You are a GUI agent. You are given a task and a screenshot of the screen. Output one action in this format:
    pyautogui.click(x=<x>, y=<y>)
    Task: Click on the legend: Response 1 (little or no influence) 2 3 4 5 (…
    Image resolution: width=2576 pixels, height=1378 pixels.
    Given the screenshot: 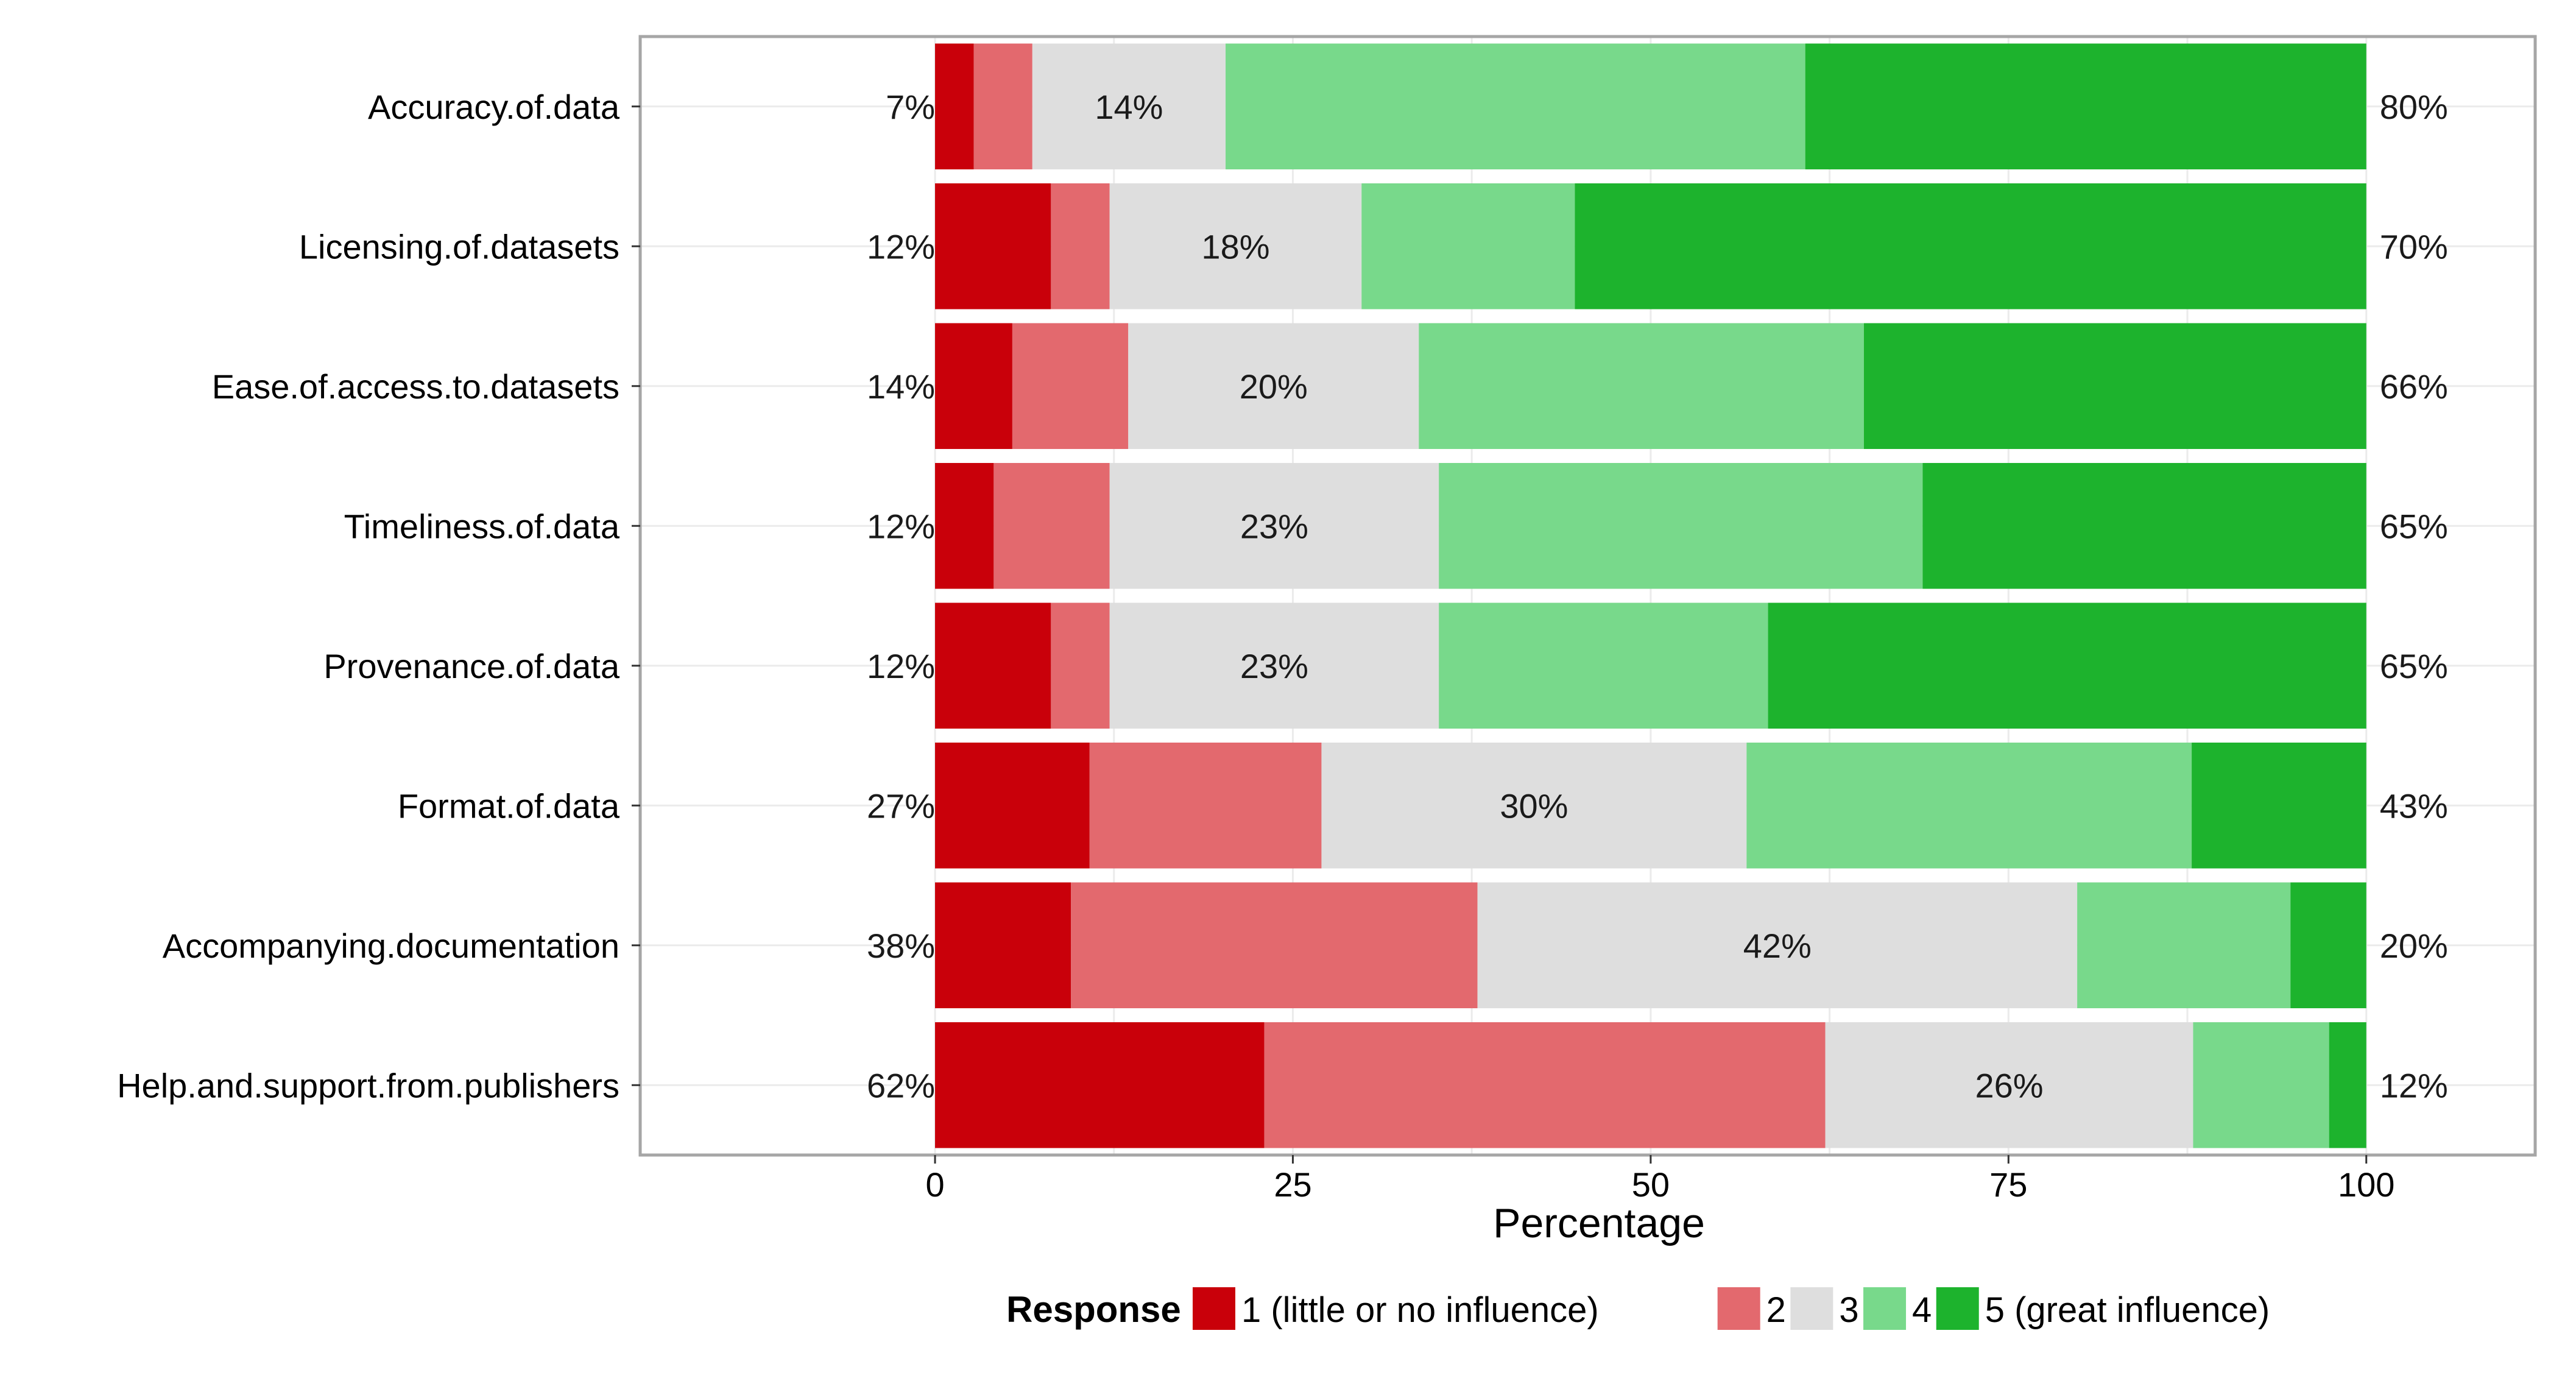 What is the action you would take?
    pyautogui.click(x=1638, y=1308)
    